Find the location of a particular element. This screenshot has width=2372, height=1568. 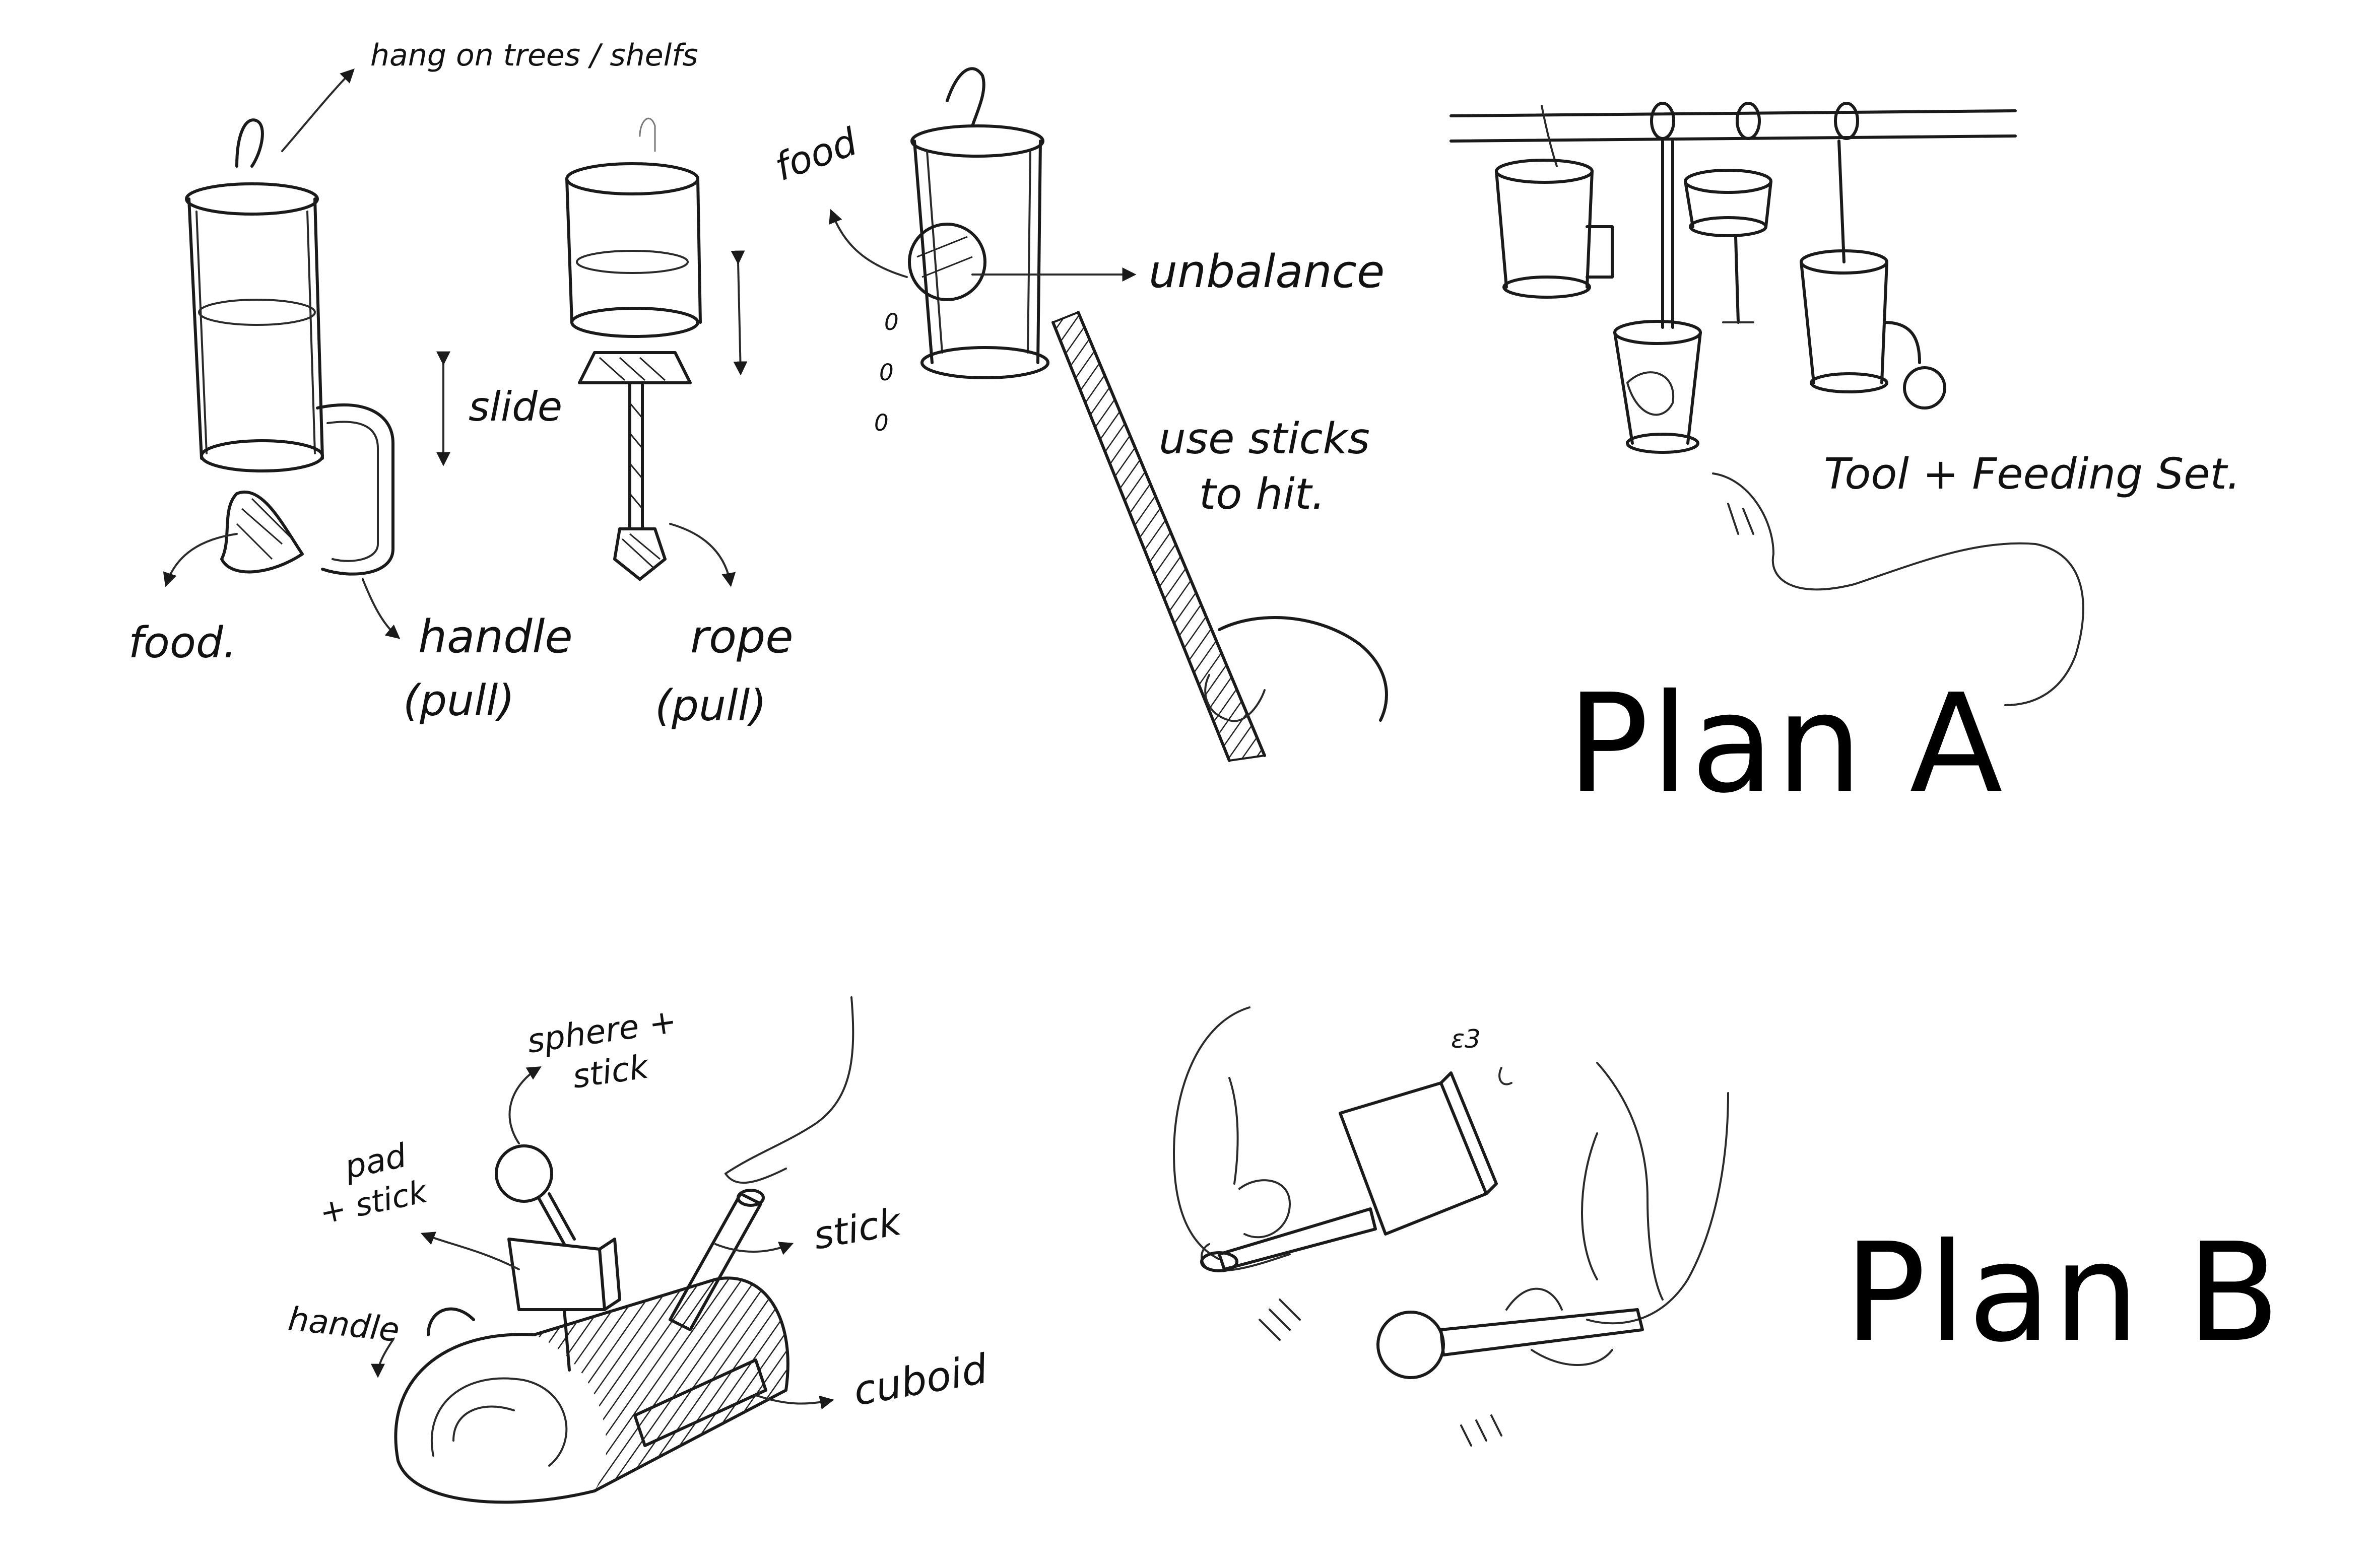

food-top-arrow is located at coordinates (869, 244).